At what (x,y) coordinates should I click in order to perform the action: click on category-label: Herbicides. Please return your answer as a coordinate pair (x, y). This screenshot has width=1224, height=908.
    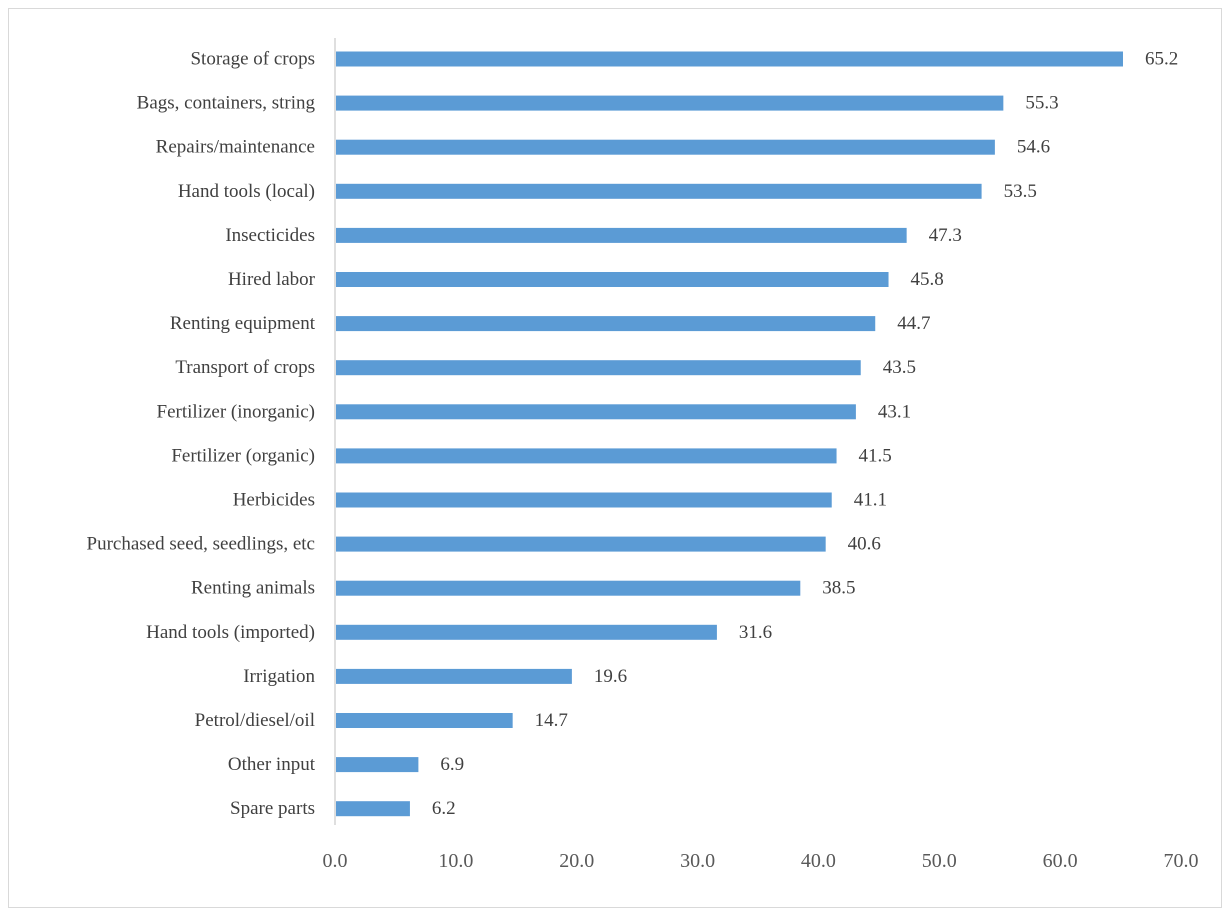
    Looking at the image, I should click on (274, 500).